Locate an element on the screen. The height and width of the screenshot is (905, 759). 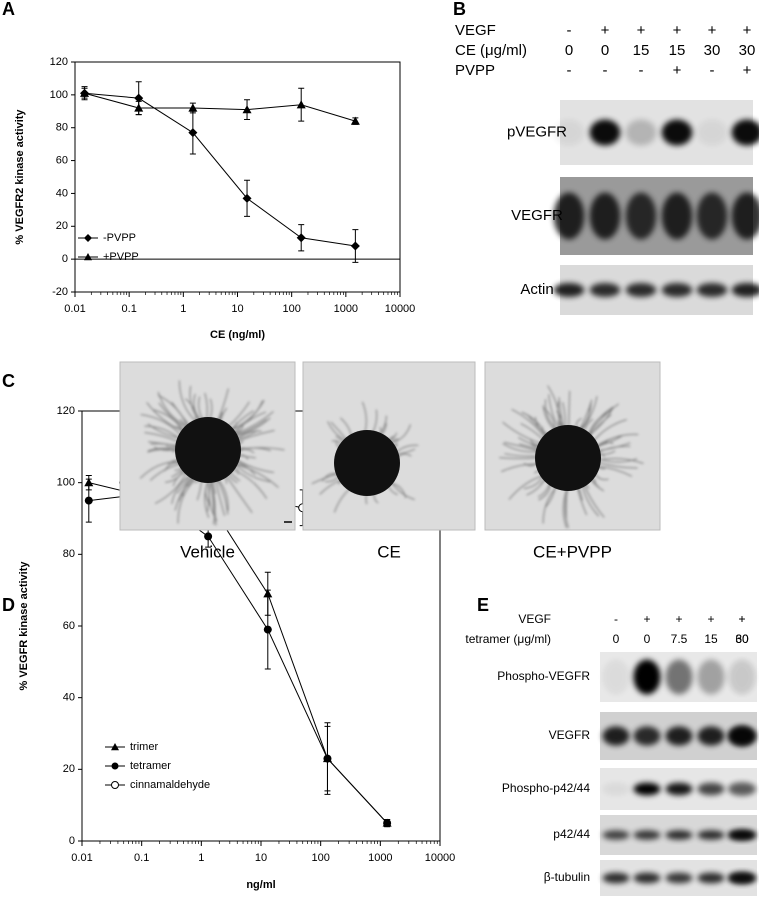
image-caption: CE is located at coordinates (389, 551).